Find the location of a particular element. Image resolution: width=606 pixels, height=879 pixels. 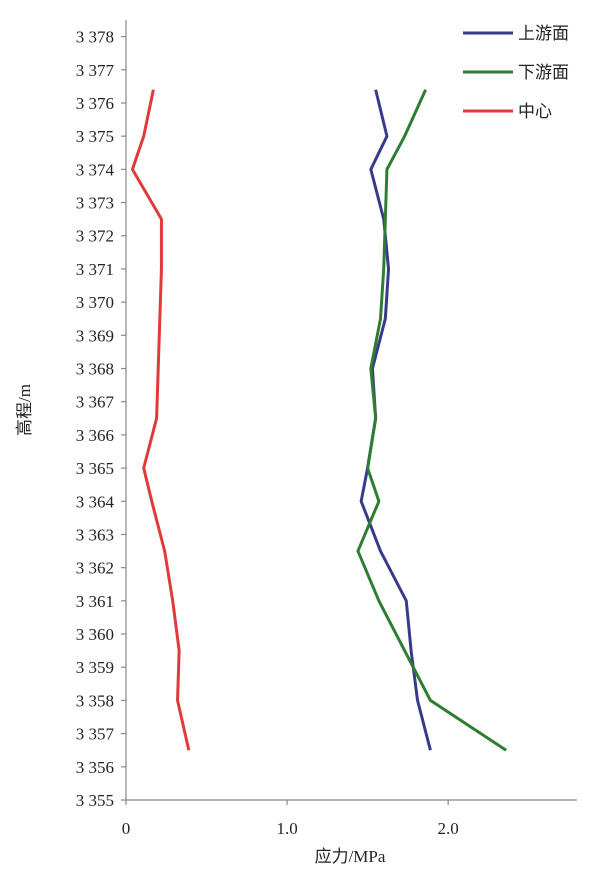

y-tick-label: 3 377 is located at coordinates (95, 70).